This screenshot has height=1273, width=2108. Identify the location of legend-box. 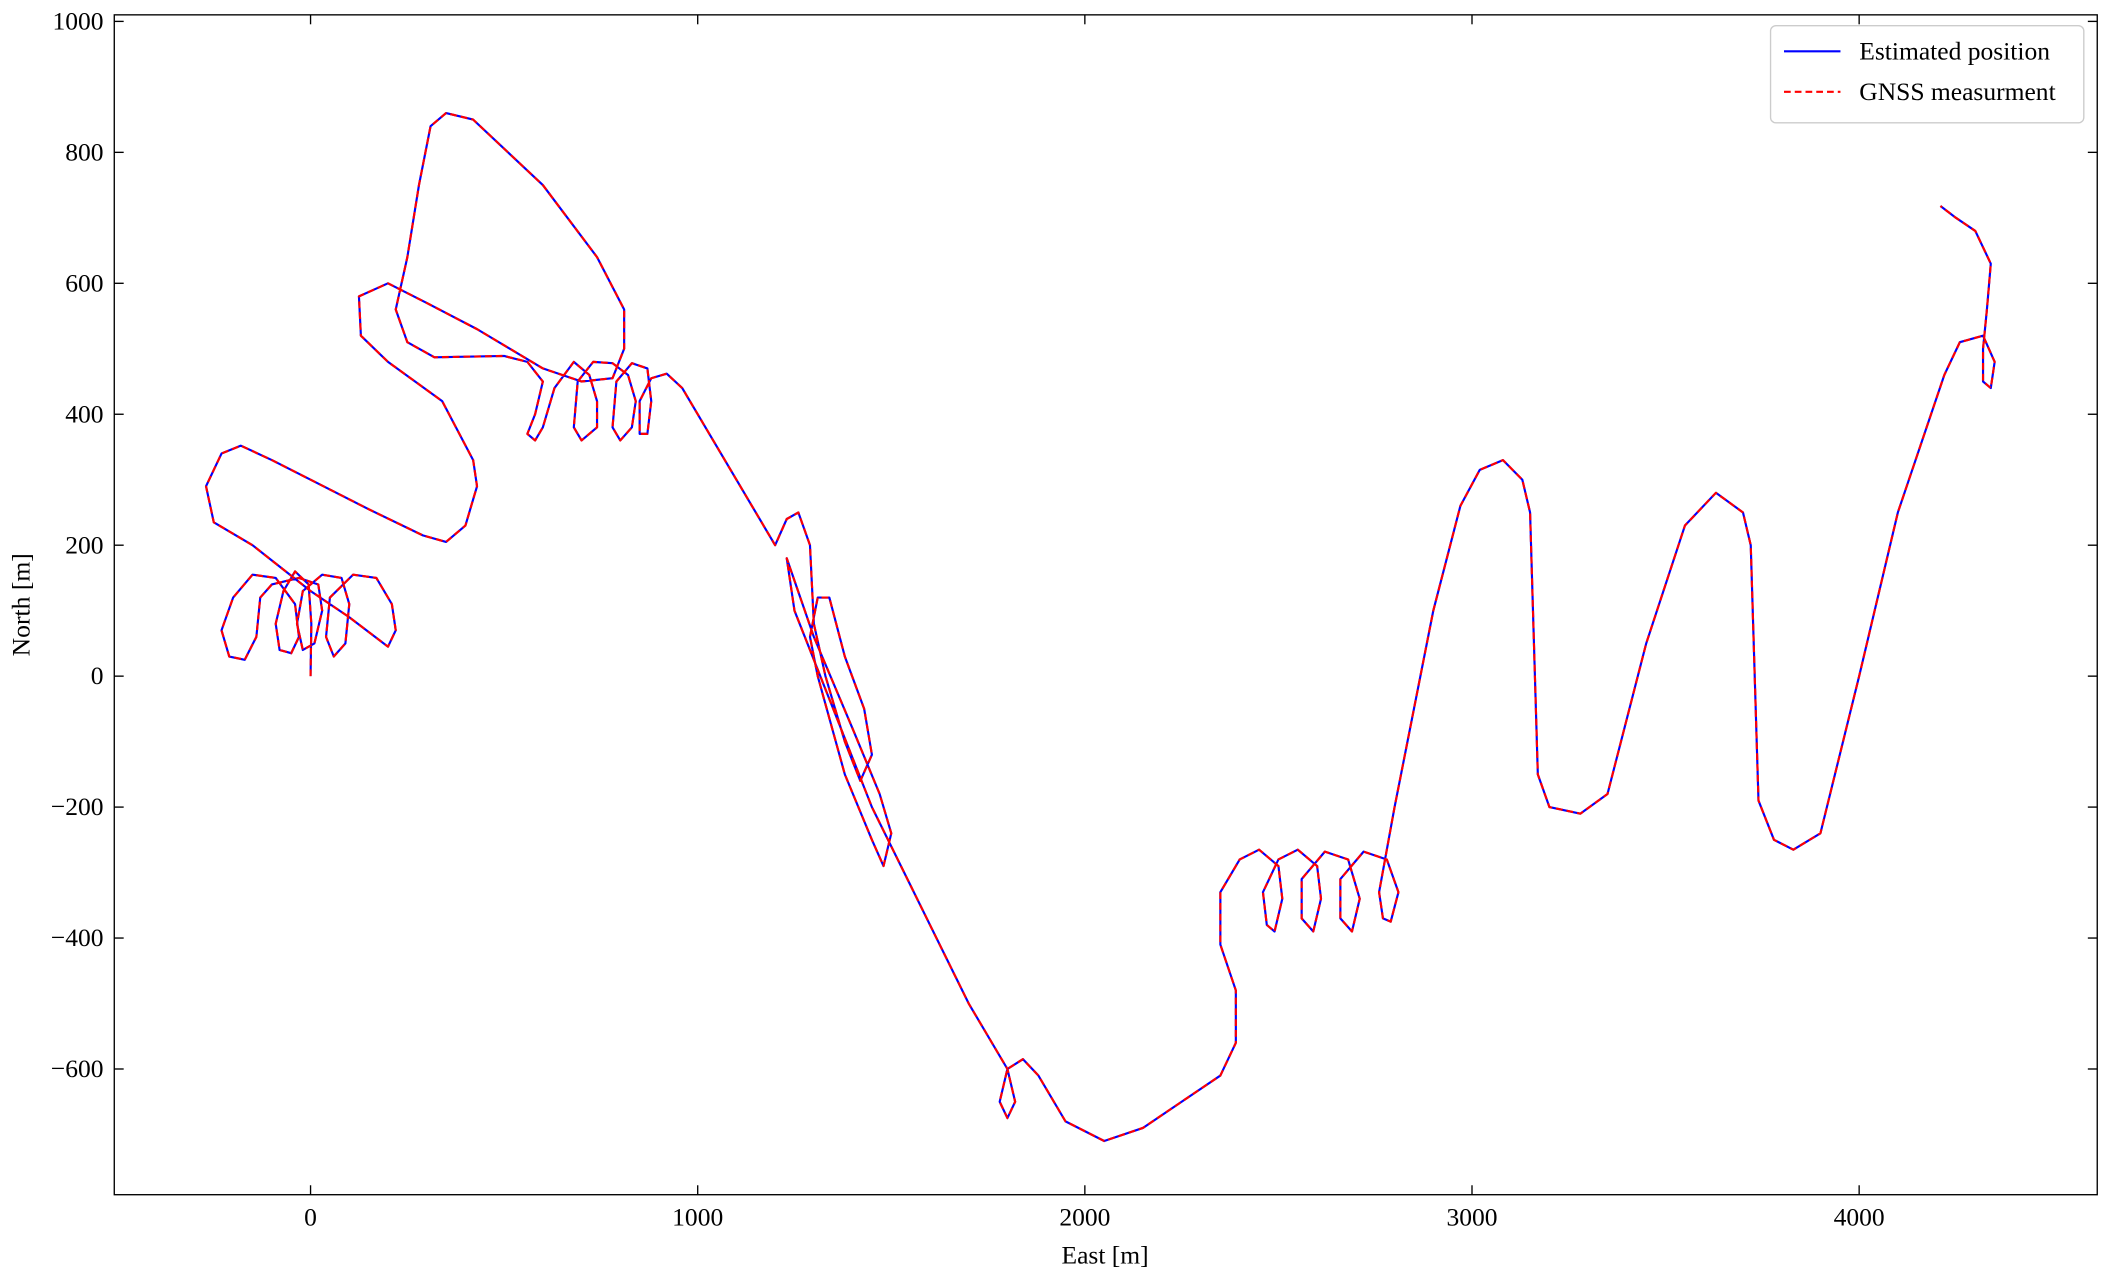
(1927, 74).